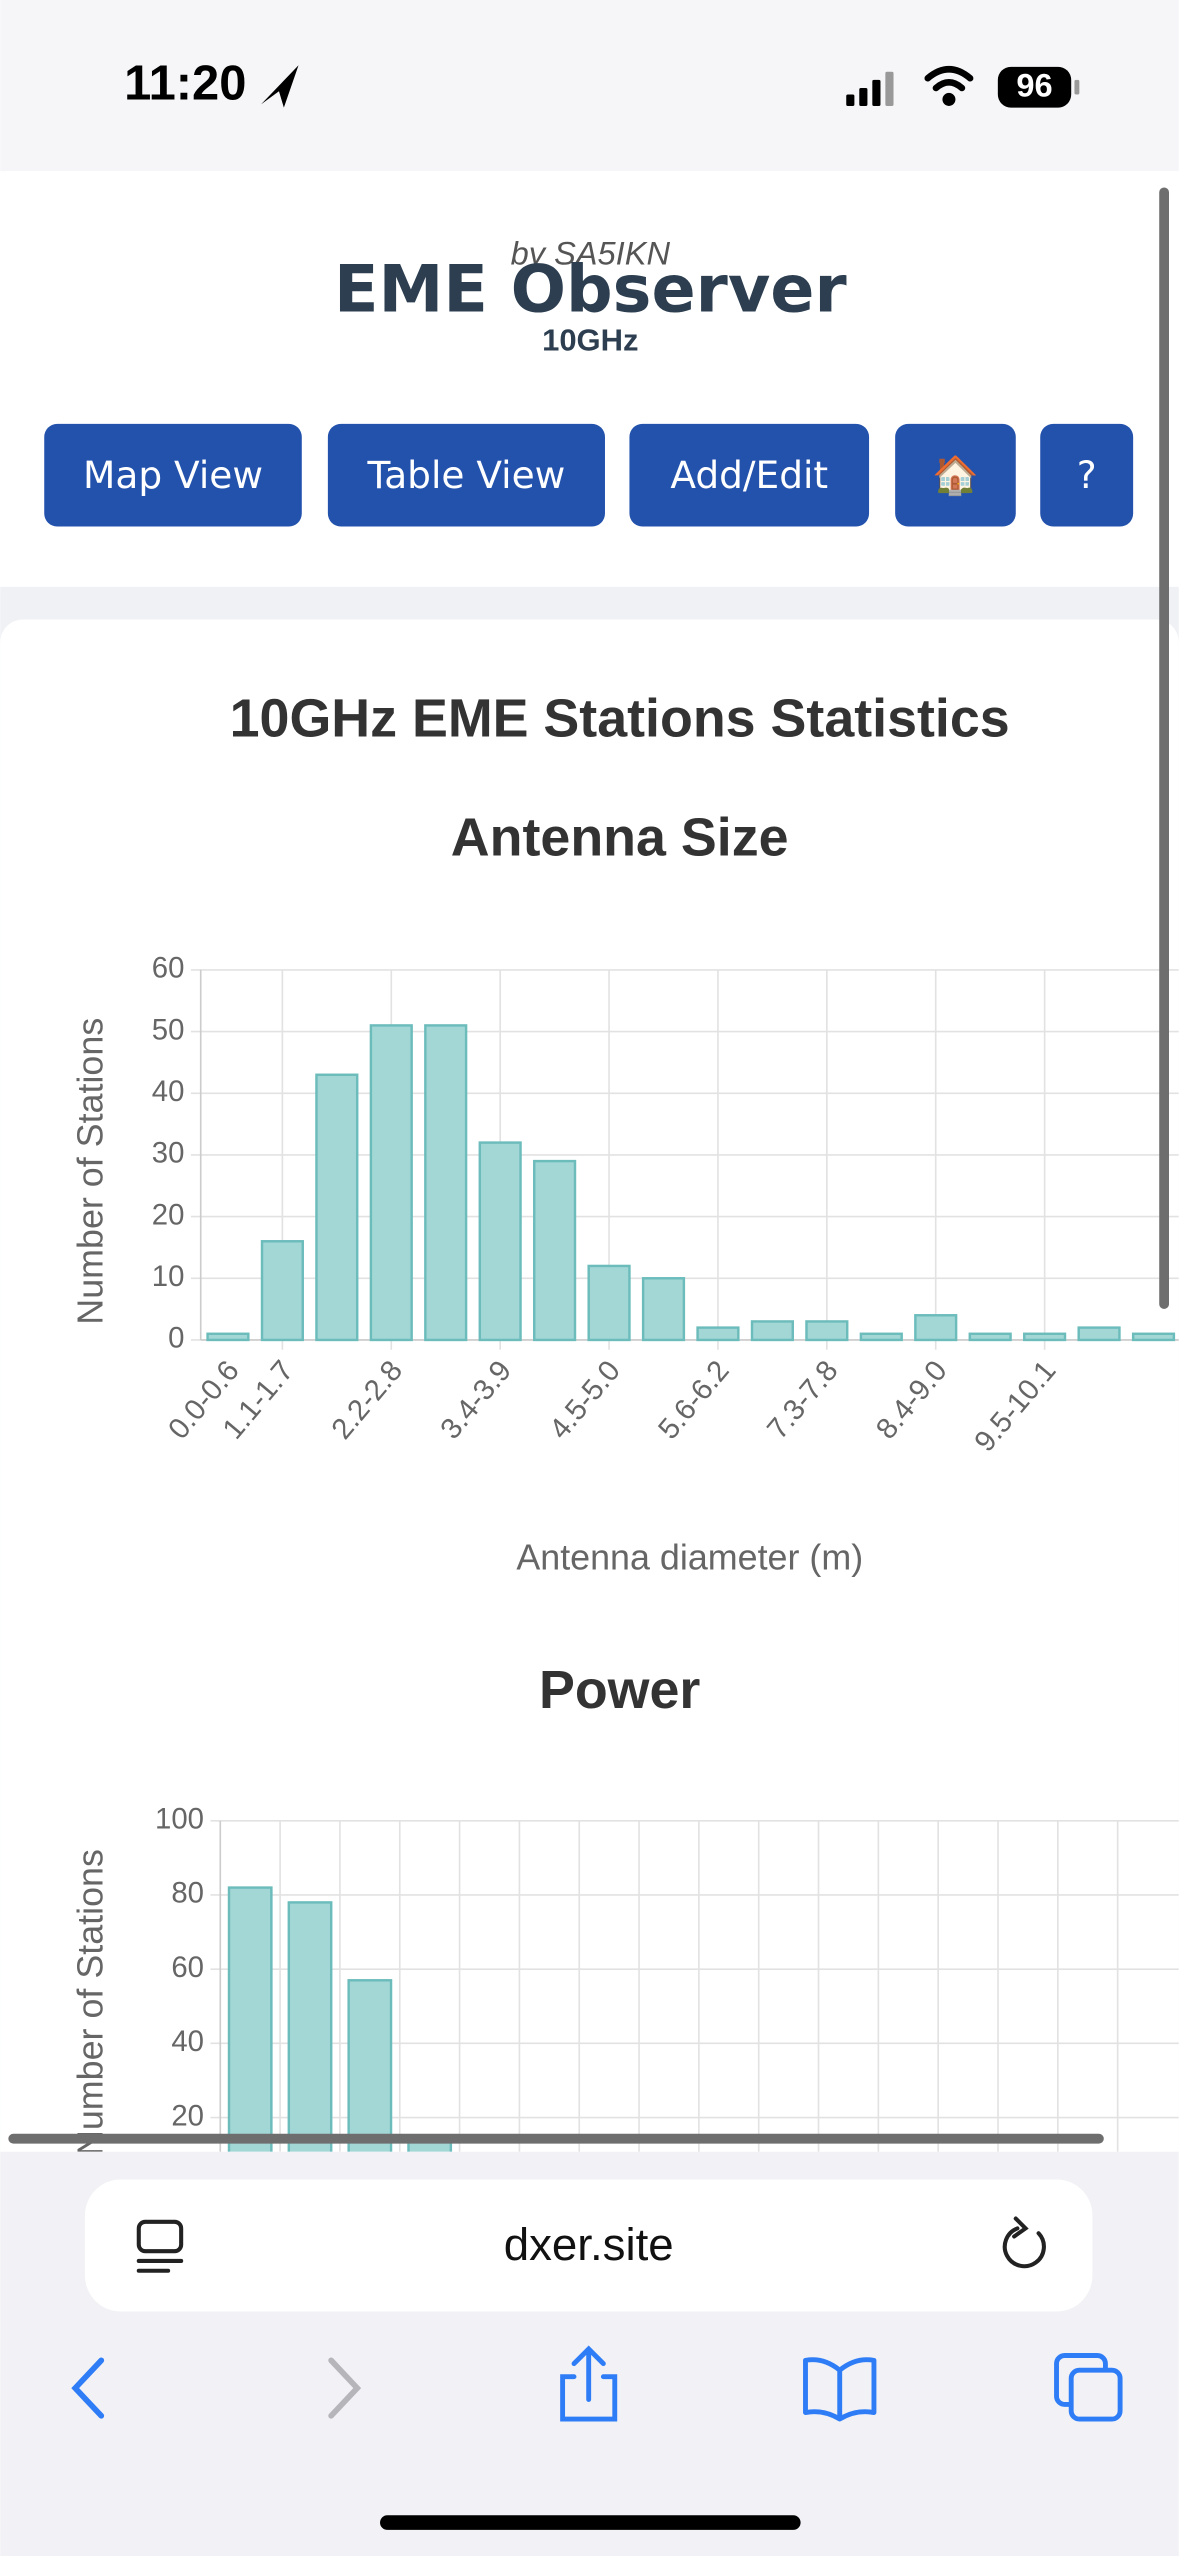  I want to click on battery, so click(1034, 87).